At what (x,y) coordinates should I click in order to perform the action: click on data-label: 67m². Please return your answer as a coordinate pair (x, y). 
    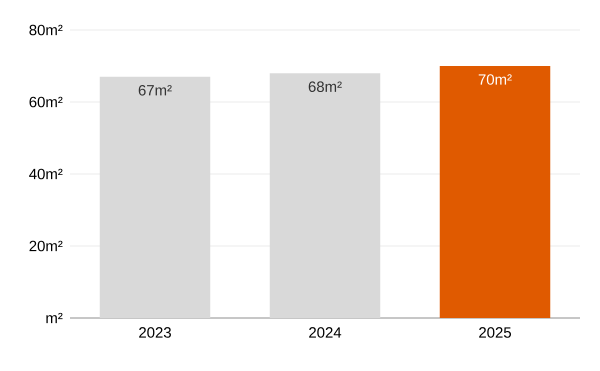
    Looking at the image, I should click on (155, 90).